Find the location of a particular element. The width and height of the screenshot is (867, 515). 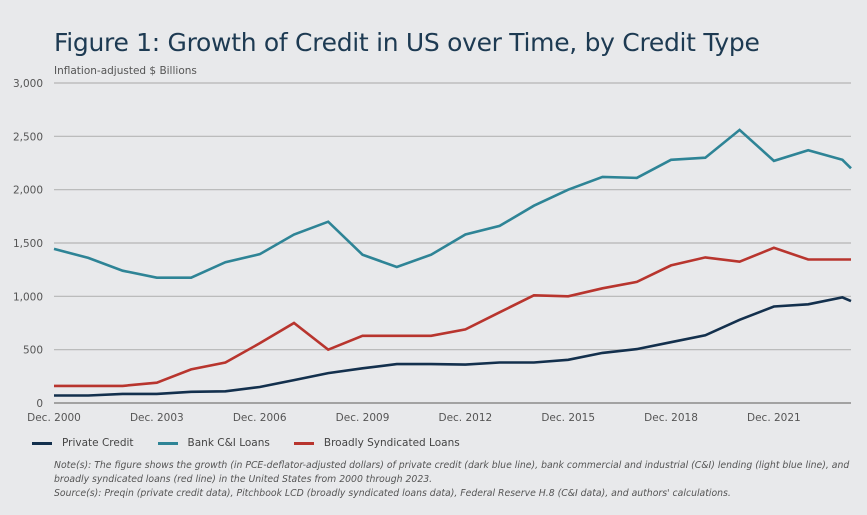

y-tick-label: 1,000 is located at coordinates (28, 297).